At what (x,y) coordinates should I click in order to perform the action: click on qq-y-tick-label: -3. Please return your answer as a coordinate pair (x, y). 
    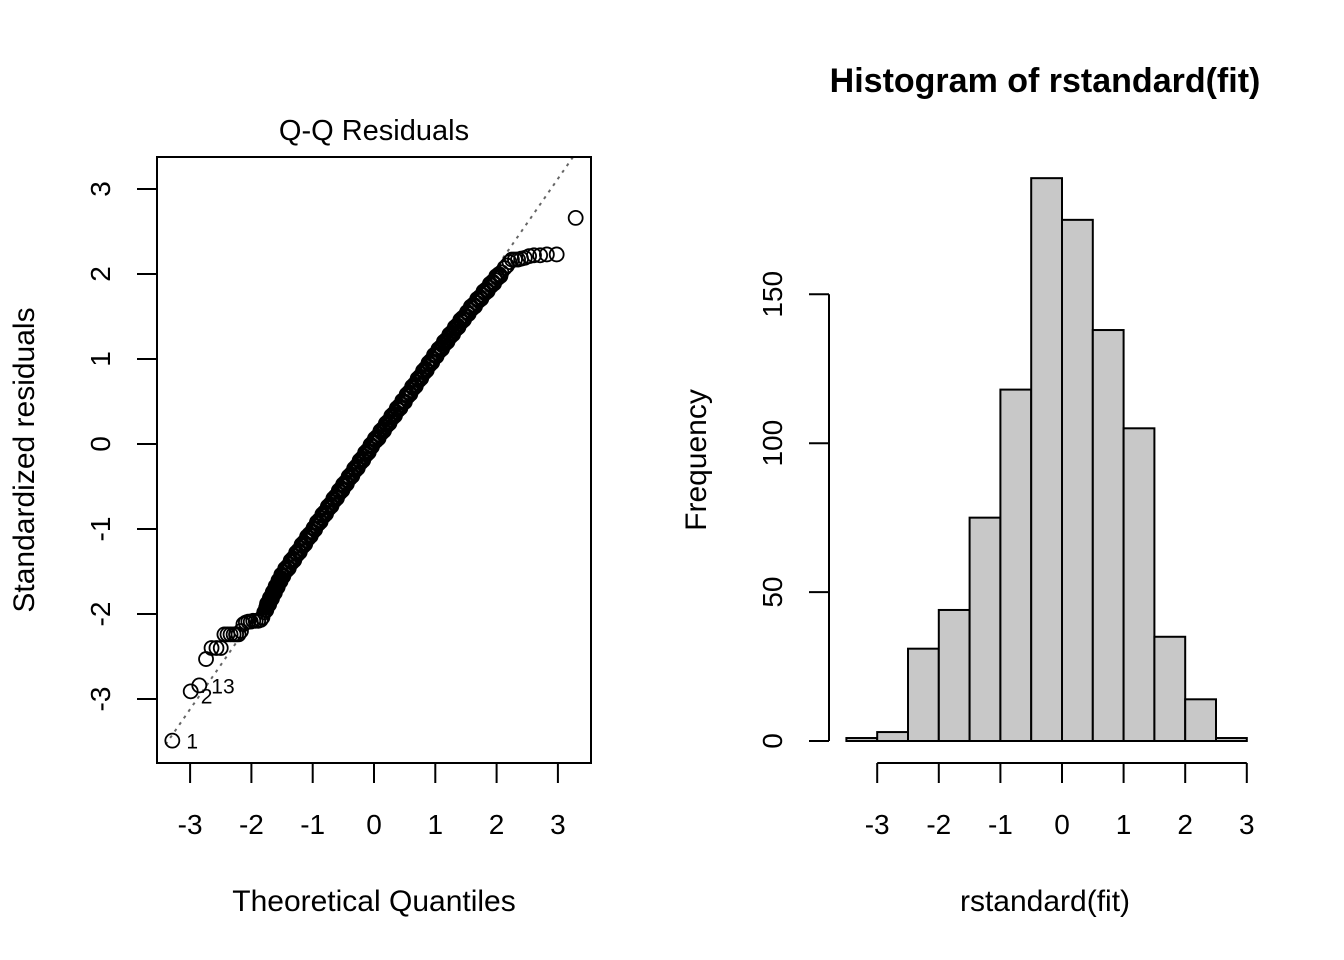
    Looking at the image, I should click on (100, 699).